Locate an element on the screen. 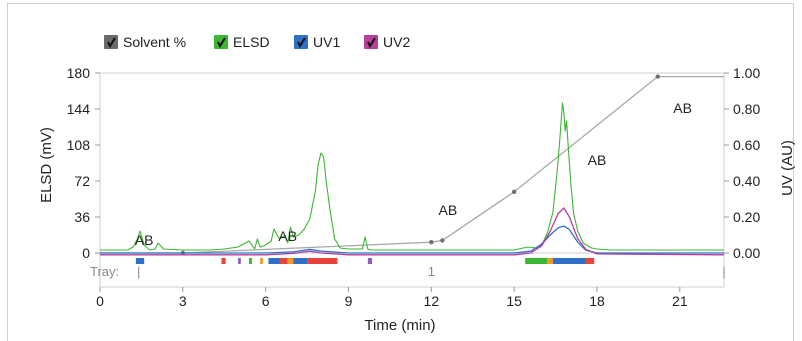 The width and height of the screenshot is (802, 341). x-tick-label: 3 is located at coordinates (183, 301).